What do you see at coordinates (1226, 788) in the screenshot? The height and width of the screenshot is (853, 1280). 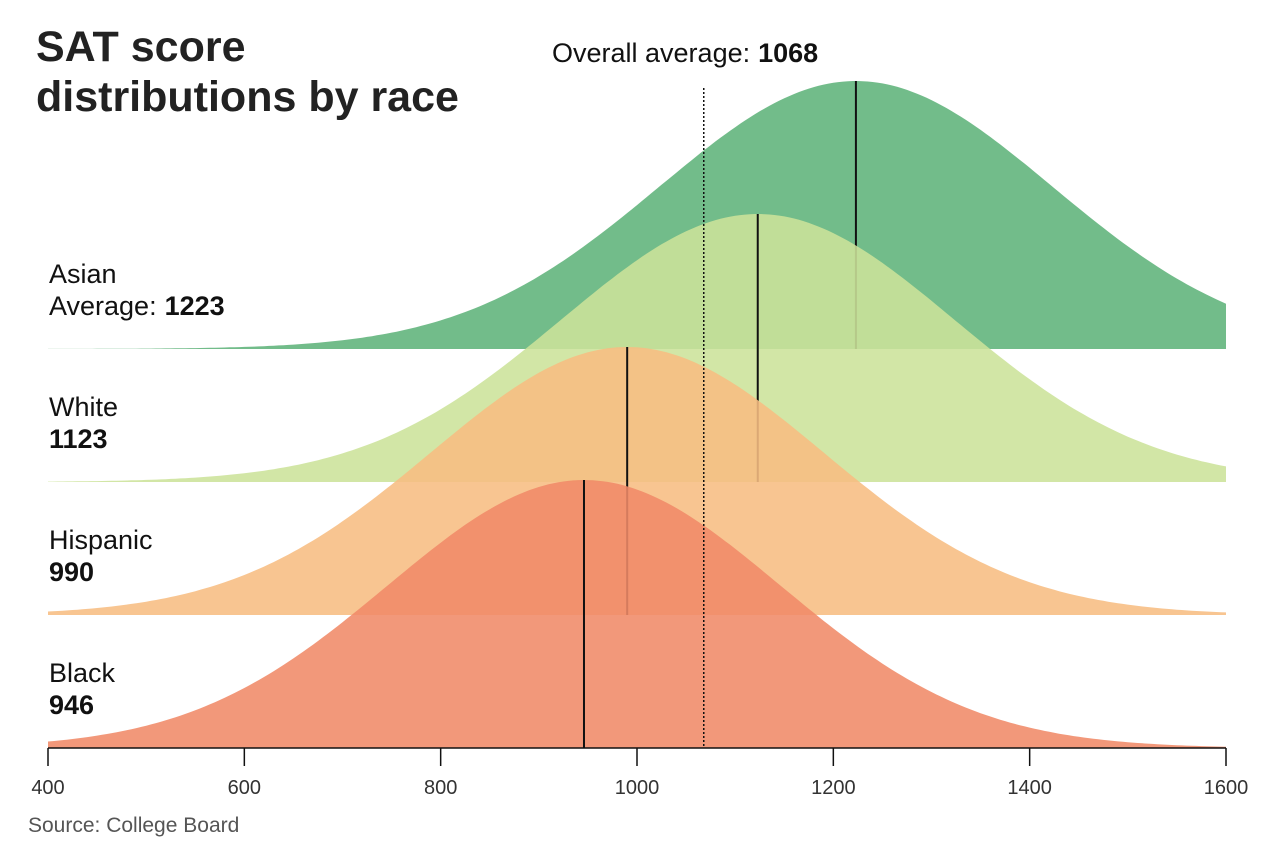 I see `x-tick-label: 1600` at bounding box center [1226, 788].